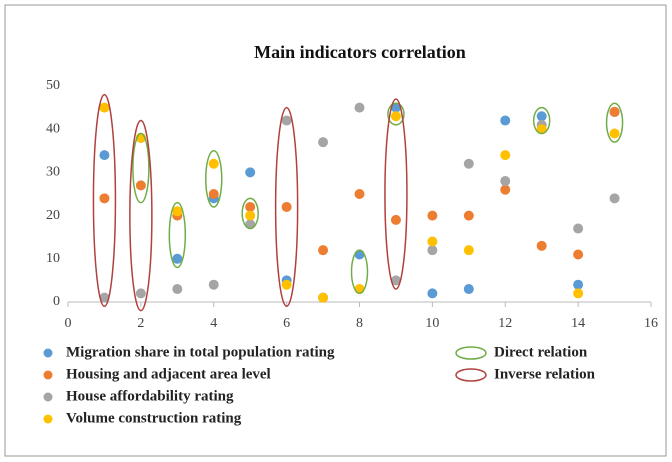  What do you see at coordinates (53, 215) in the screenshot?
I see `y-tick-label: 20` at bounding box center [53, 215].